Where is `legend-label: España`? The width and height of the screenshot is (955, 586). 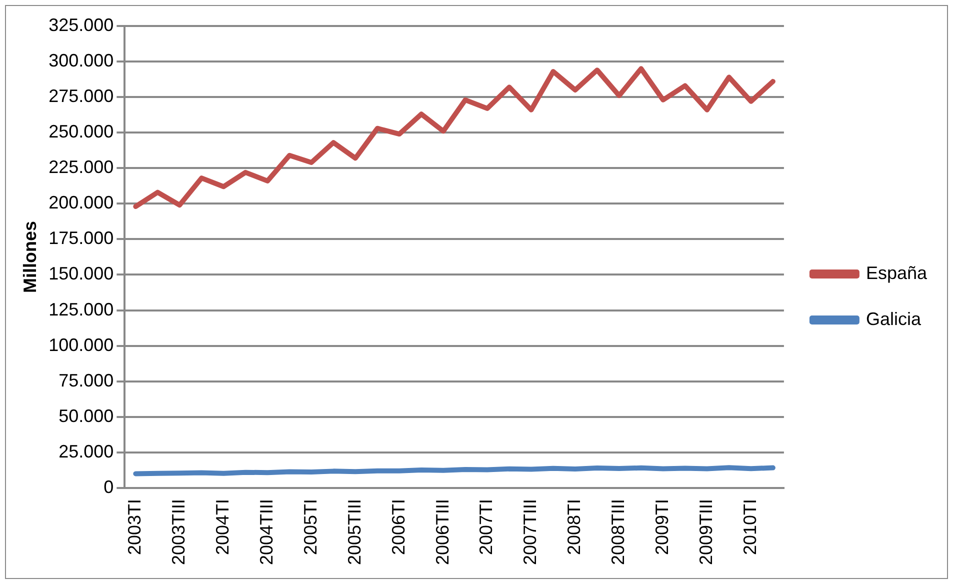
legend-label: España is located at coordinates (897, 272).